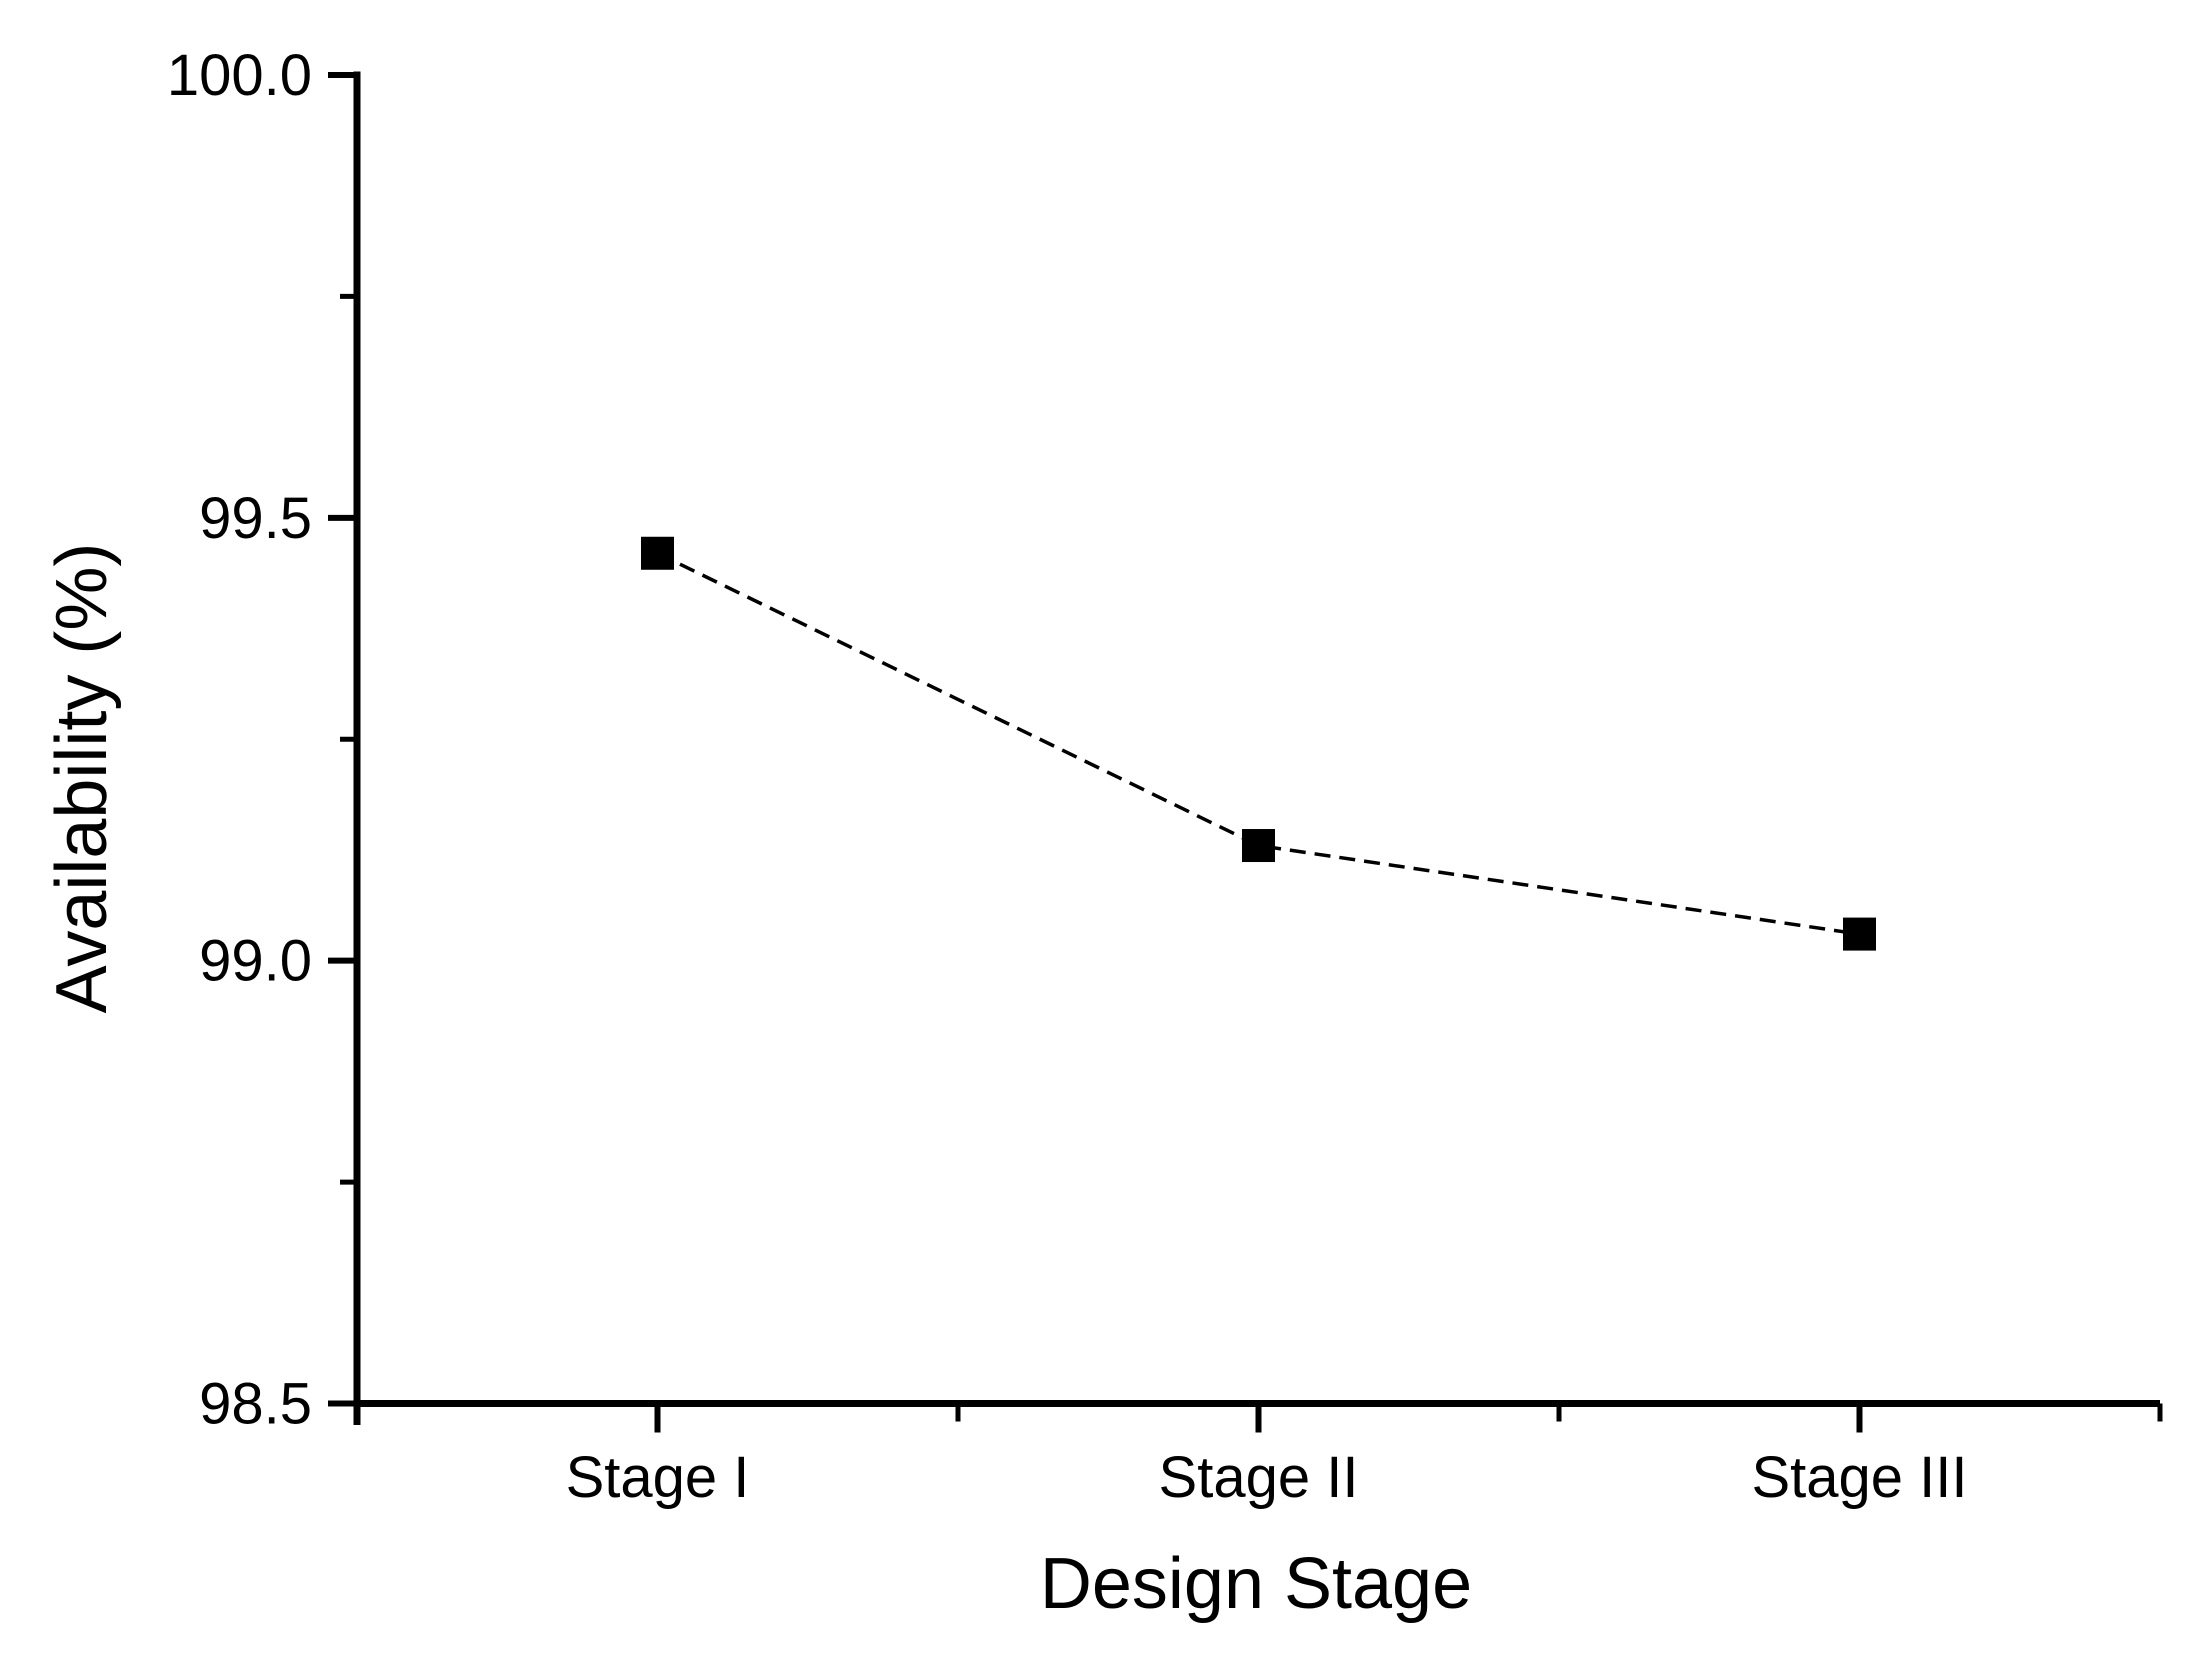 The width and height of the screenshot is (2204, 1666). Describe the element at coordinates (255, 518) in the screenshot. I see `y-tick-label: 99.5` at that location.